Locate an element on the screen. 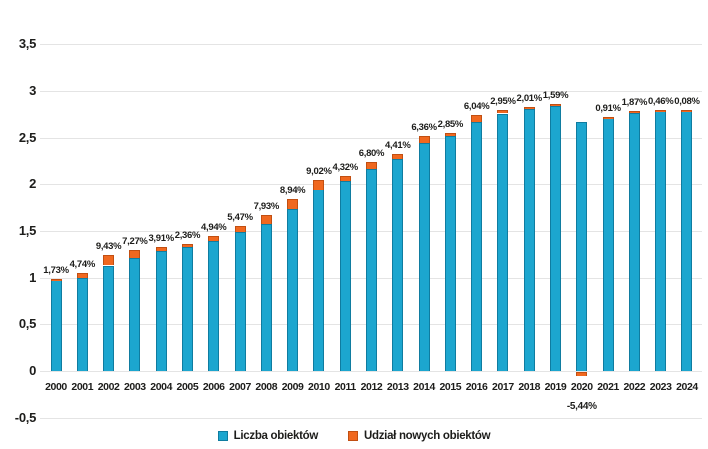 This screenshot has height=449, width=708. x-axis-tick-2018: 2018 is located at coordinates (529, 387).